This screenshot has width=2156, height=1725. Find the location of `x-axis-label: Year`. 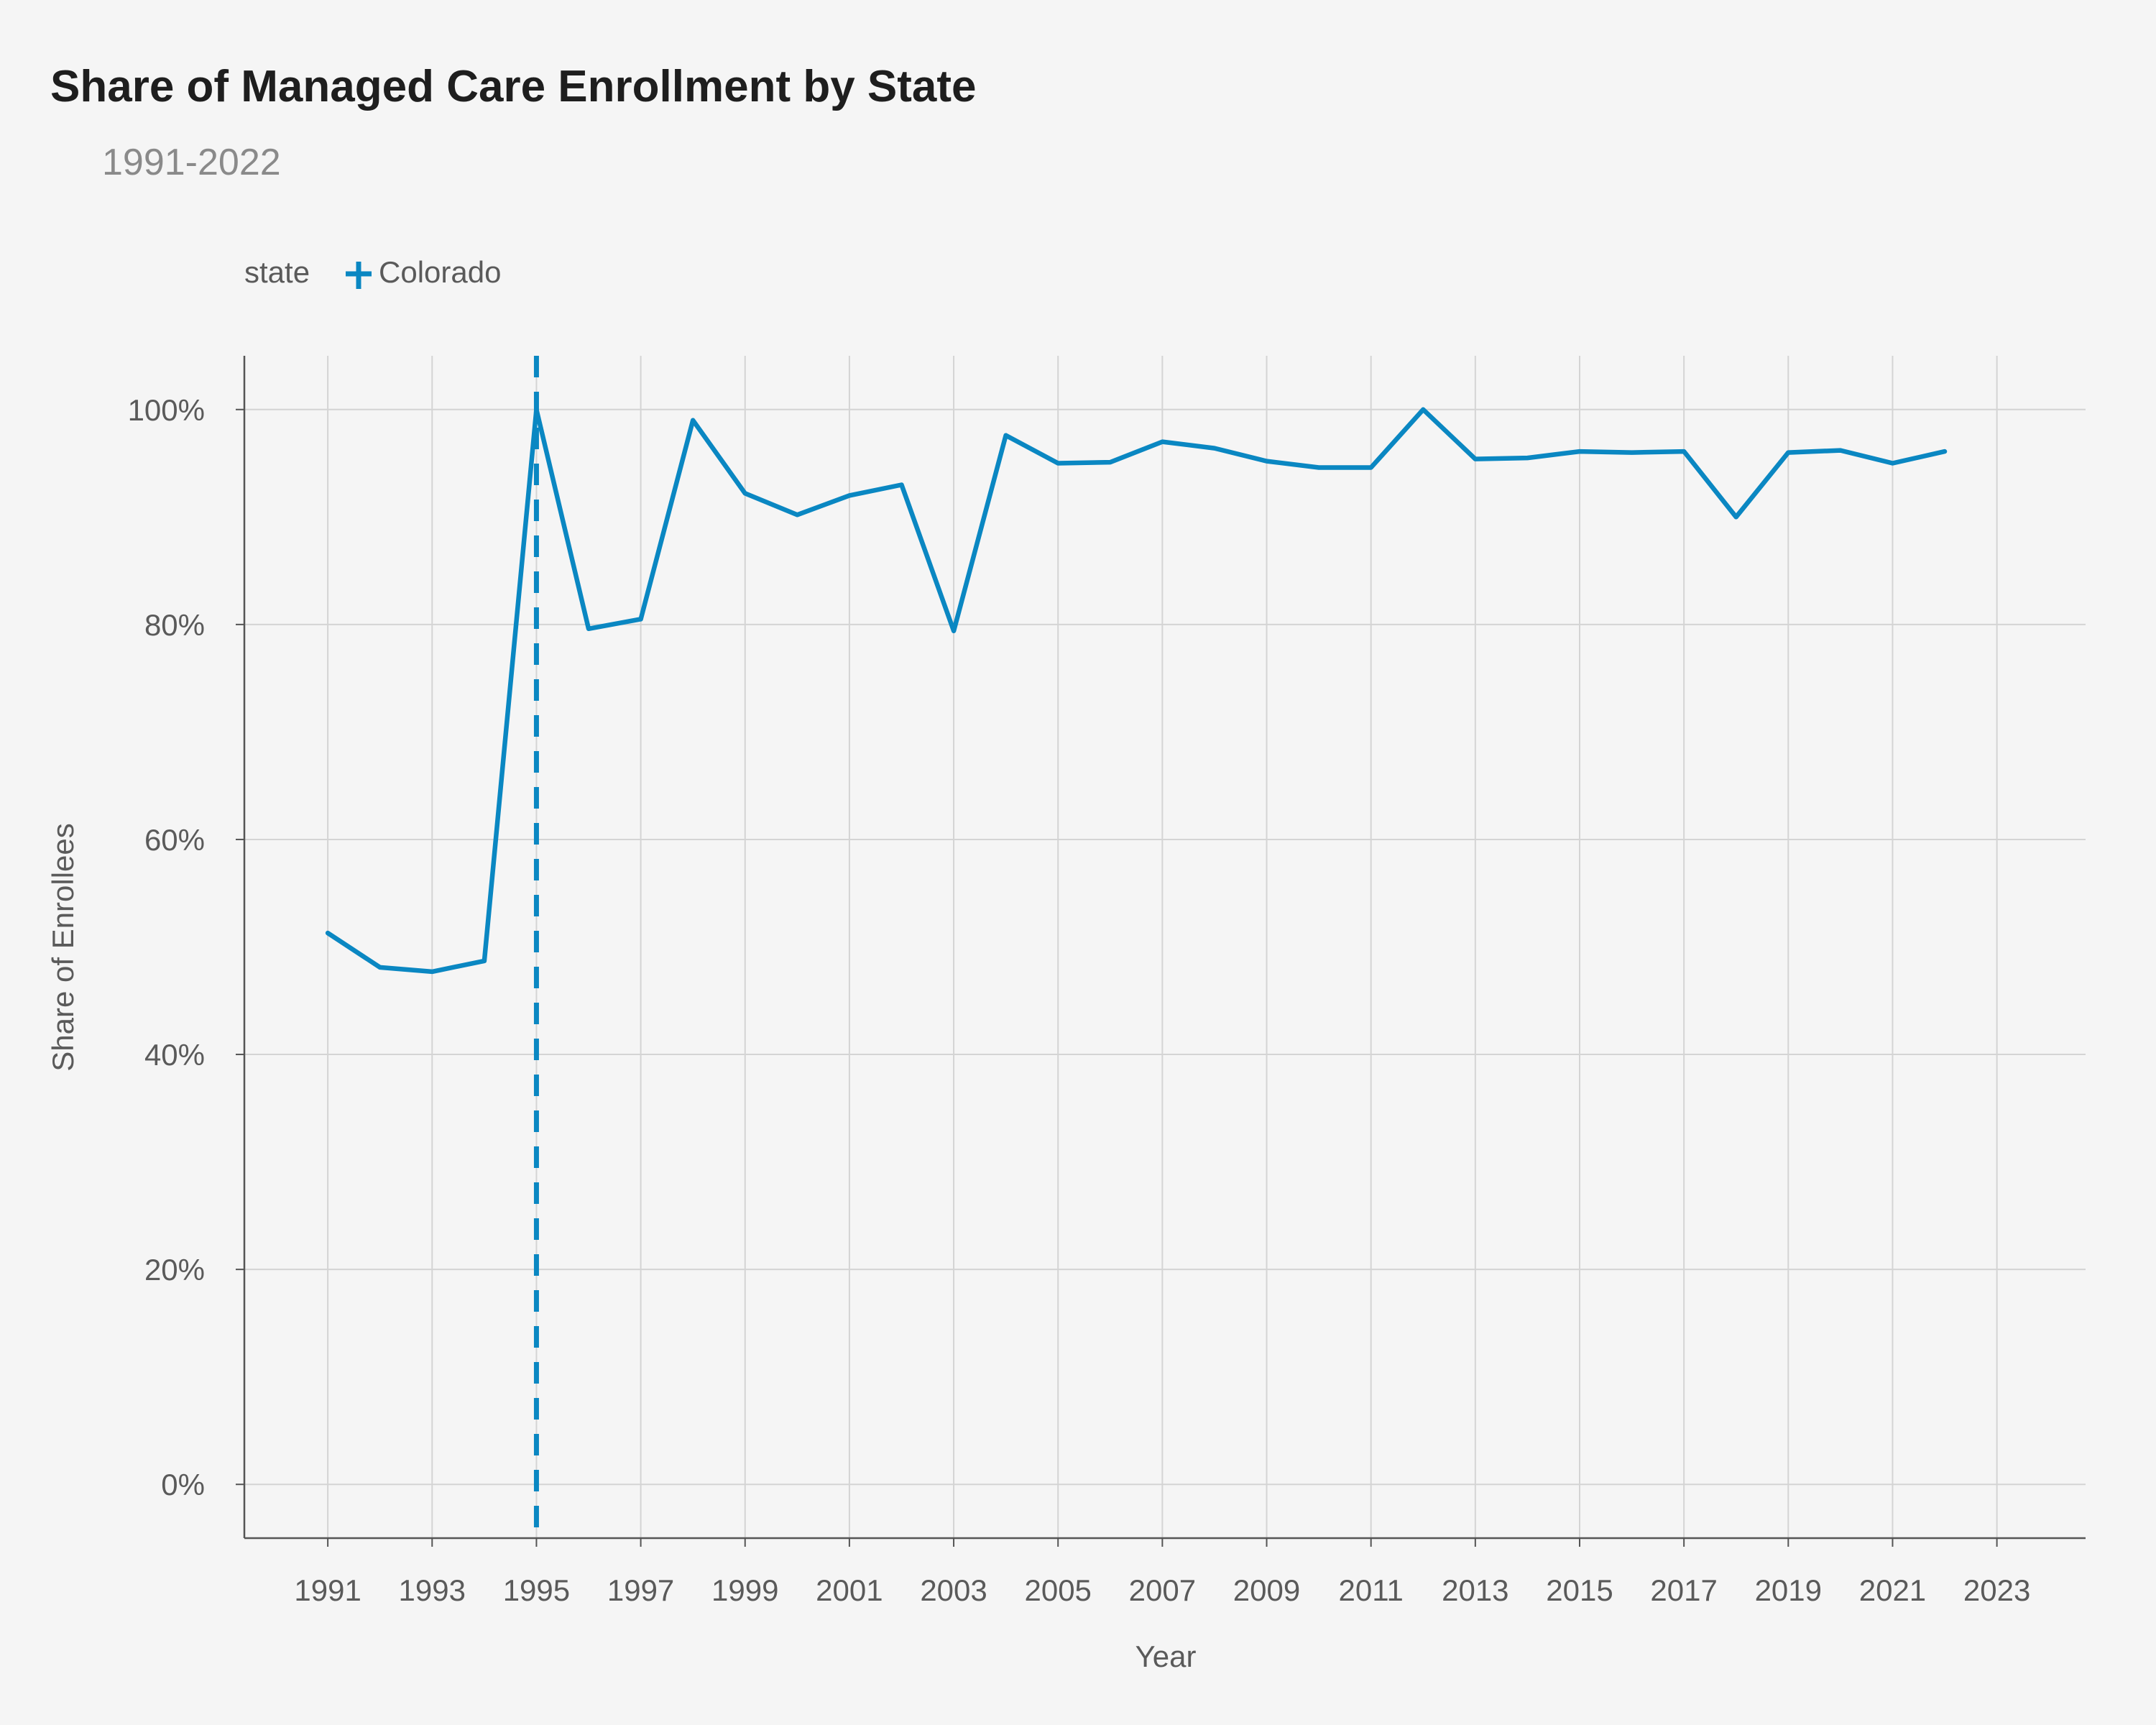

x-axis-label: Year is located at coordinates (1166, 1656).